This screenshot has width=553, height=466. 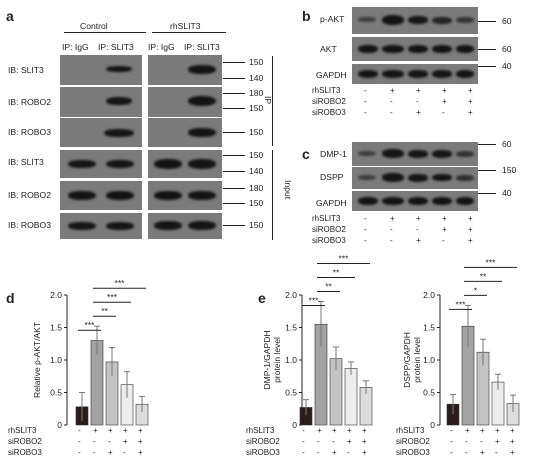 I want to click on ip-igg-label-2: IP: IgG, so click(x=161, y=47).